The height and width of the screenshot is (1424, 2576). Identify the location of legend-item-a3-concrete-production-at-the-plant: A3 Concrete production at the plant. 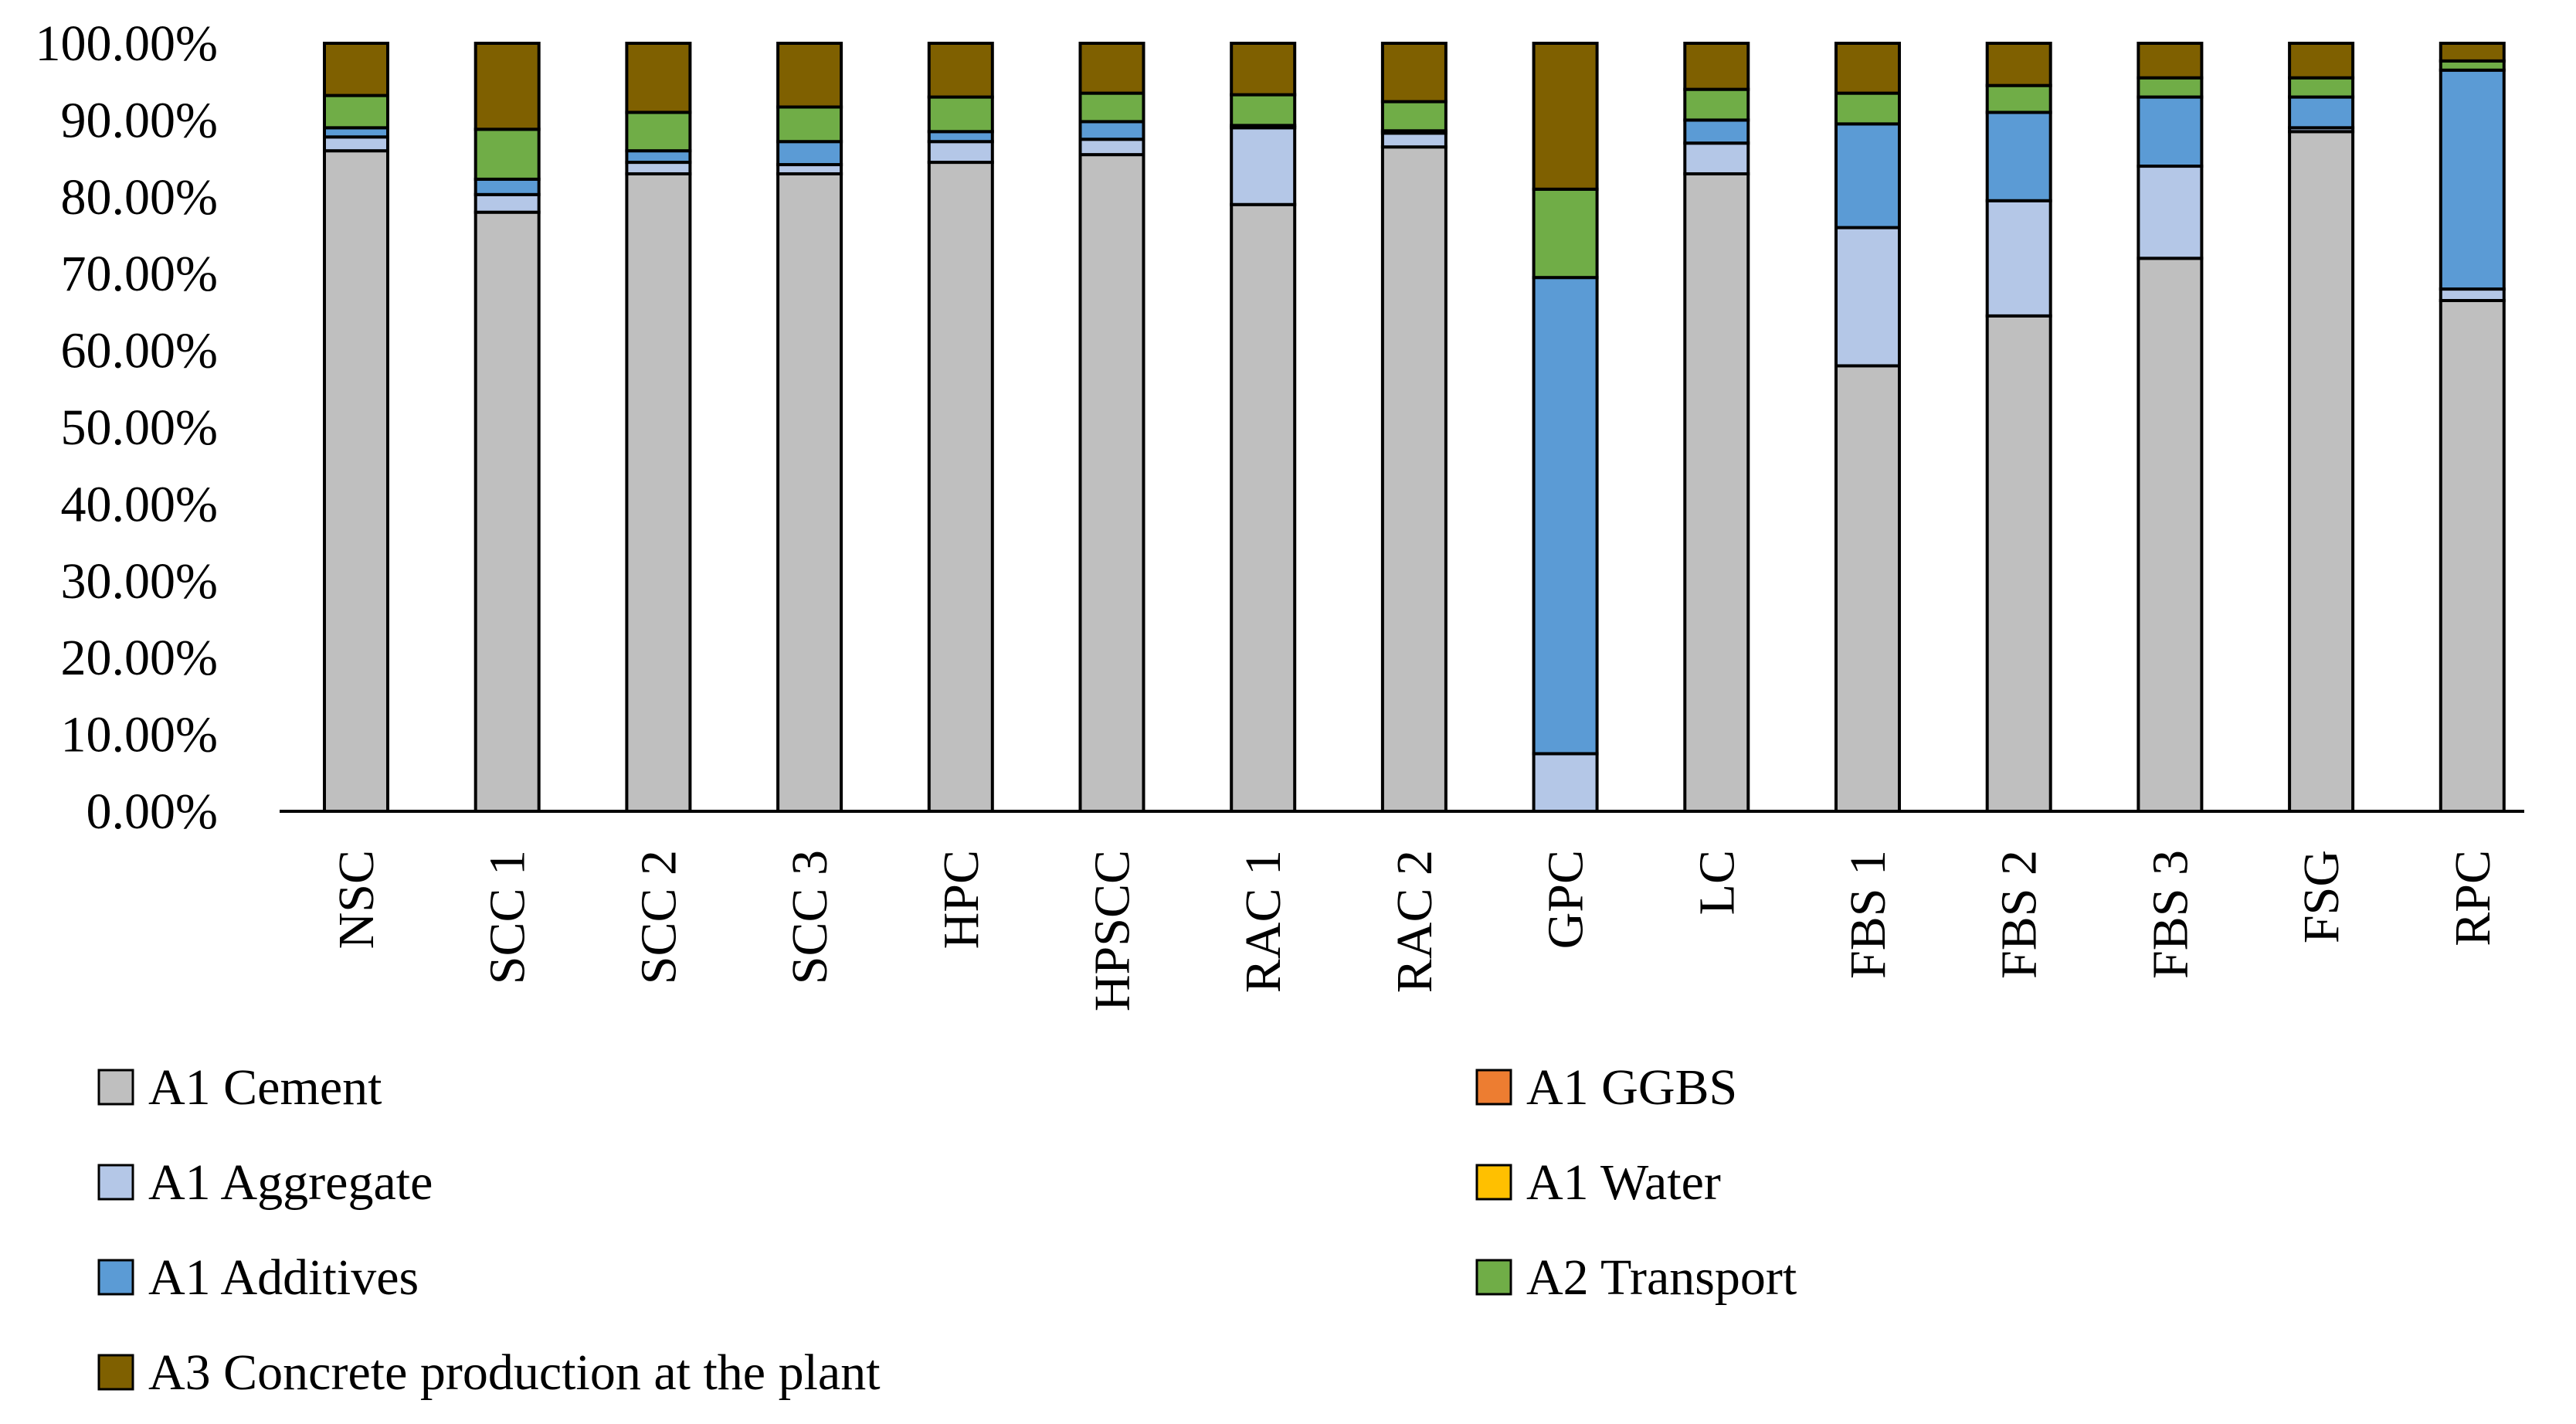
(489, 1372).